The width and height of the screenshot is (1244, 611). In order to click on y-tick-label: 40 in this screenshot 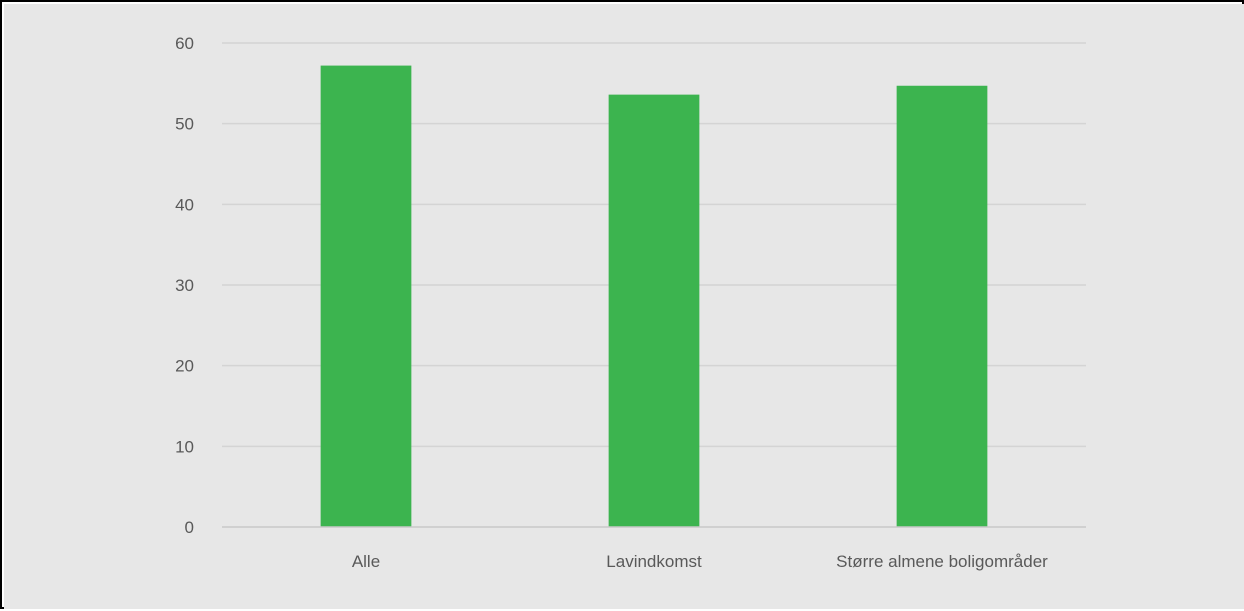, I will do `click(184, 204)`.